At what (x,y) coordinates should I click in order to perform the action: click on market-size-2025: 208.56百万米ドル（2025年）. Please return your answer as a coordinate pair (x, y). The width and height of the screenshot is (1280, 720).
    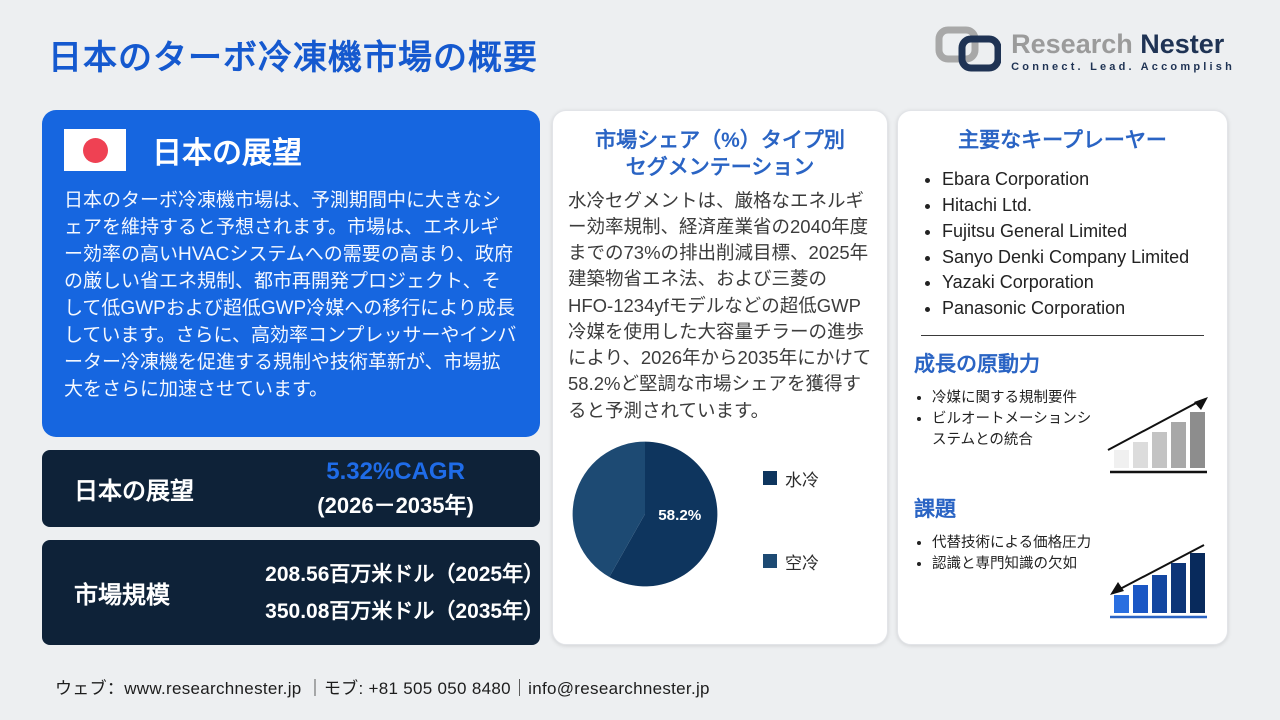
    Looking at the image, I should click on (405, 574).